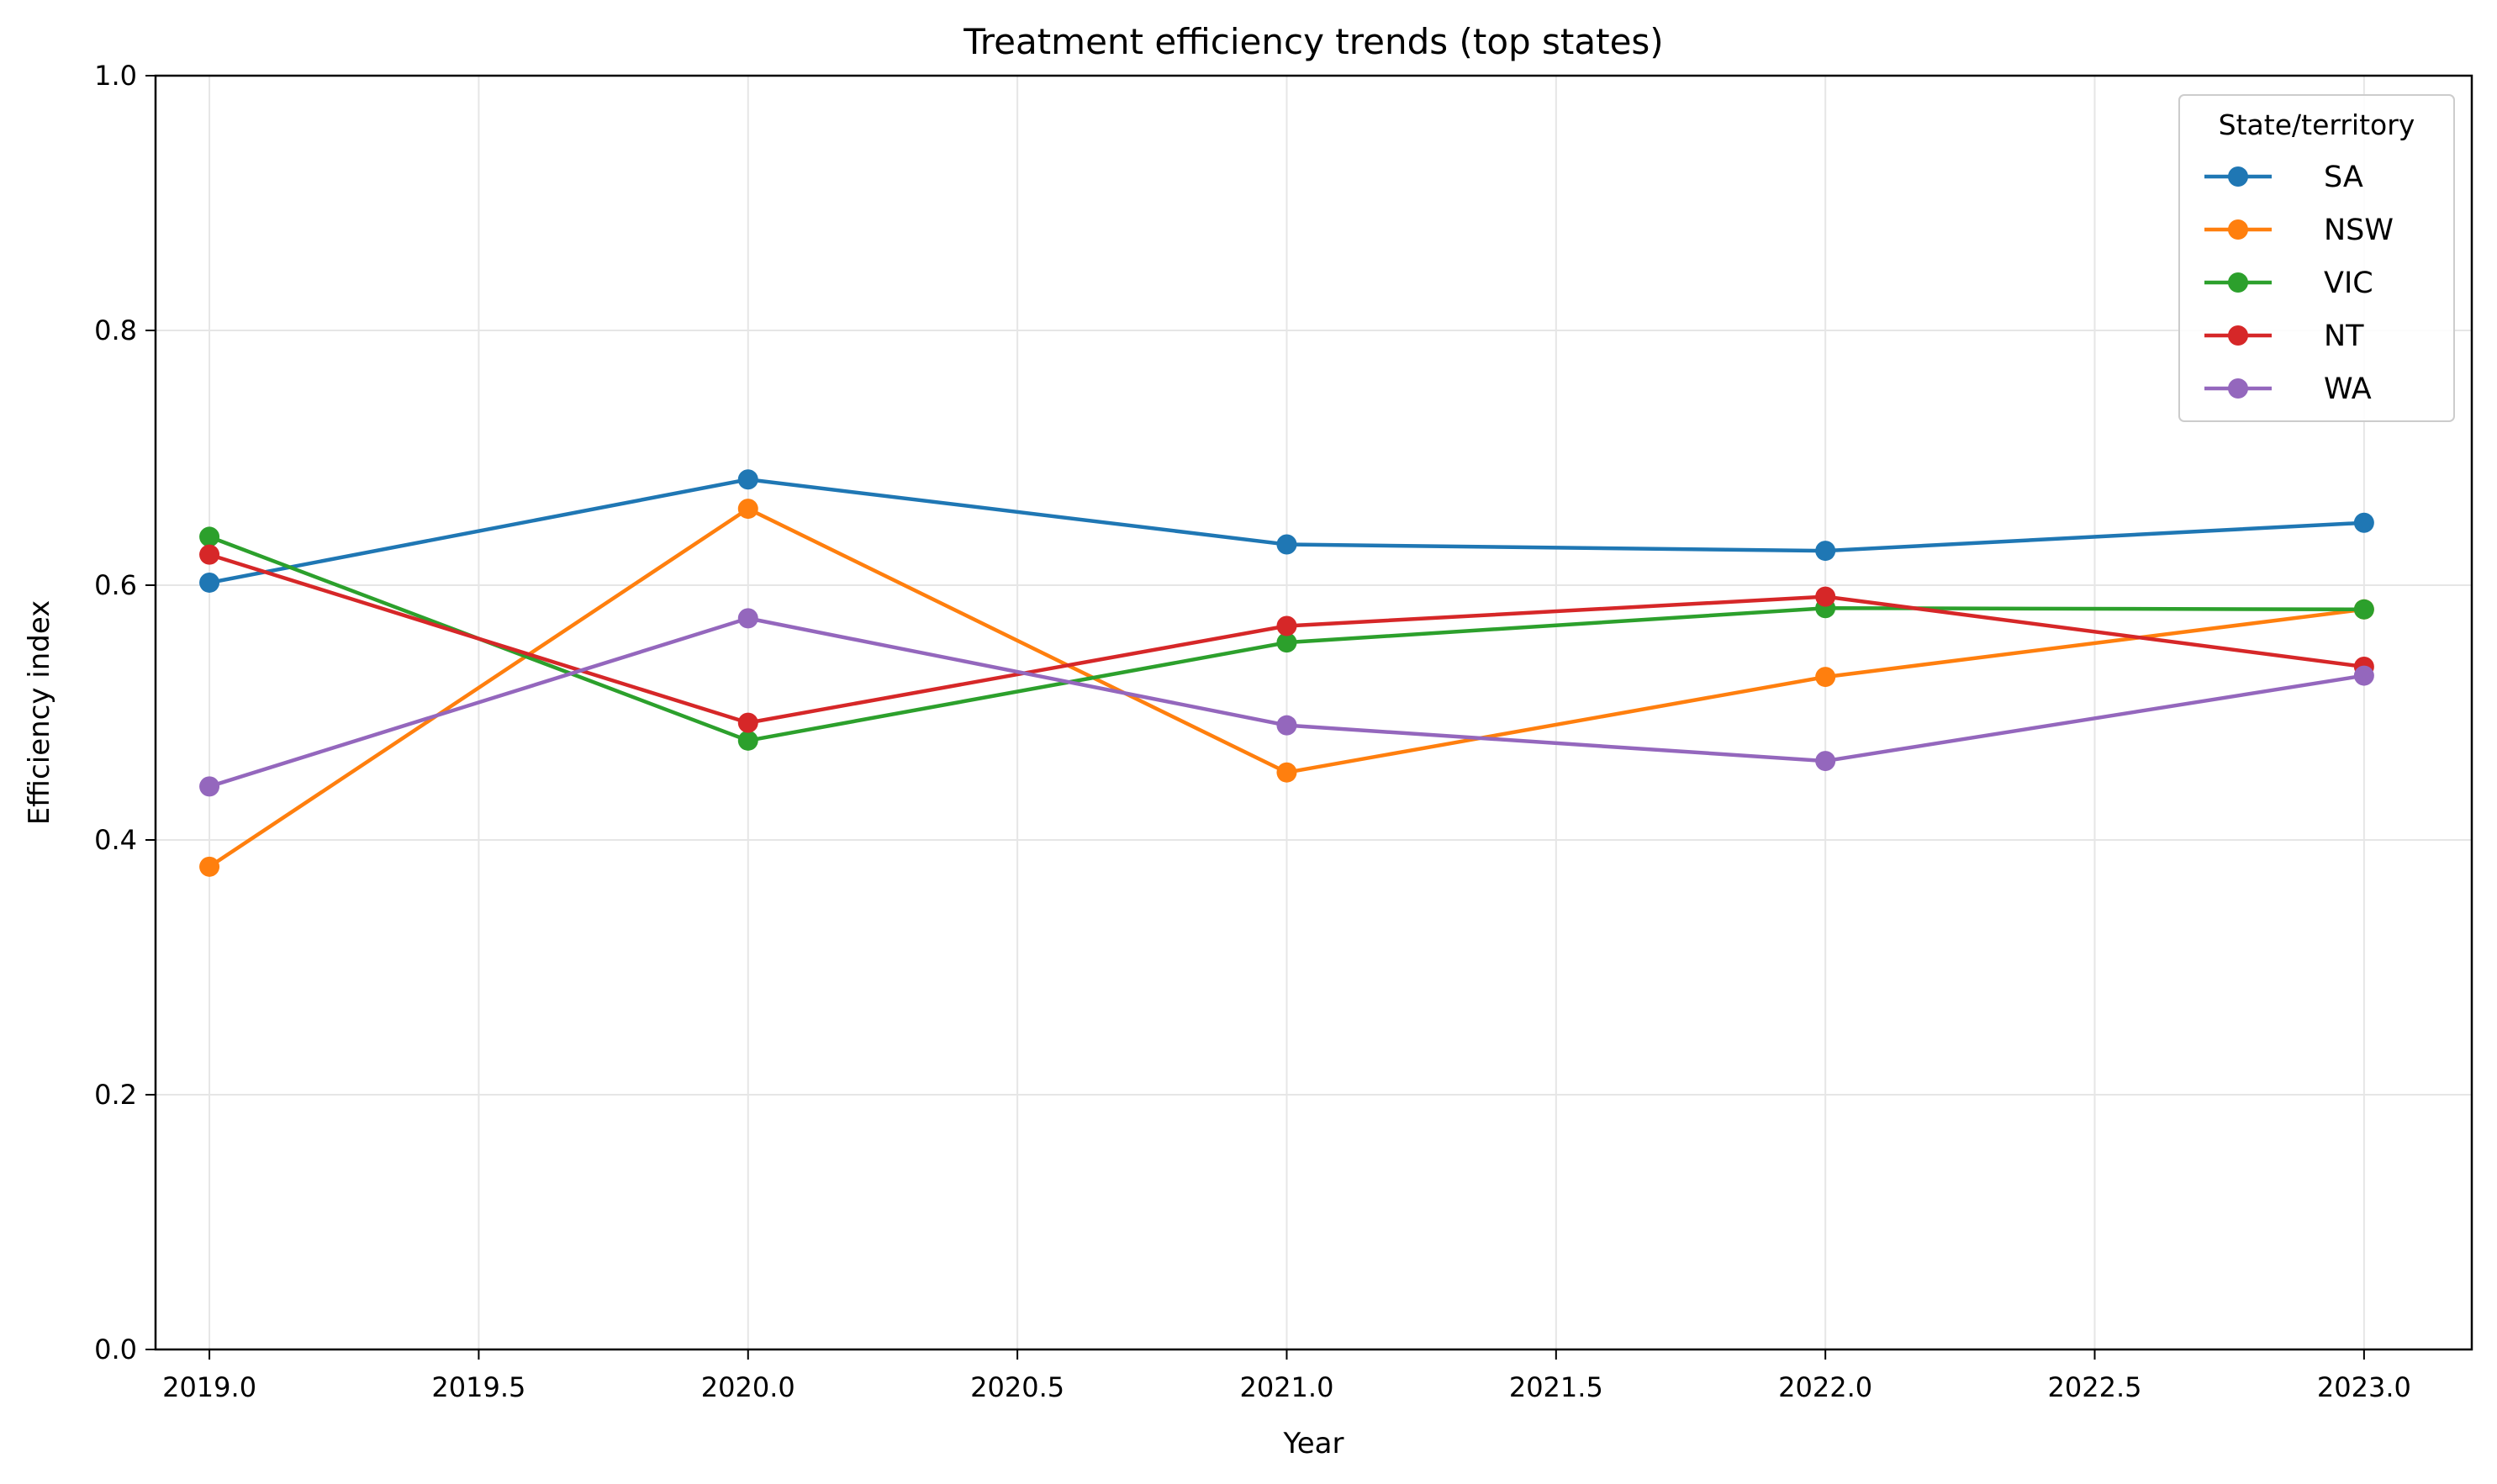 This screenshot has height=1484, width=2497. I want to click on series-wa, so click(1286, 702).